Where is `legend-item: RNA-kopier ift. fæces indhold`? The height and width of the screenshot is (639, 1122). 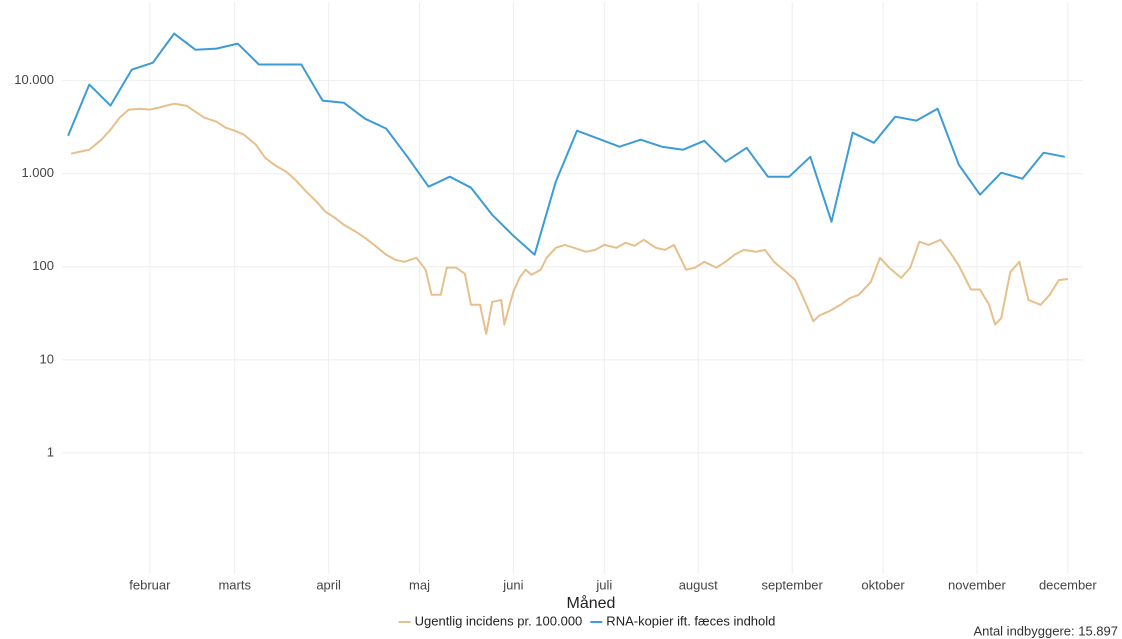 legend-item: RNA-kopier ift. fæces indhold is located at coordinates (682, 620).